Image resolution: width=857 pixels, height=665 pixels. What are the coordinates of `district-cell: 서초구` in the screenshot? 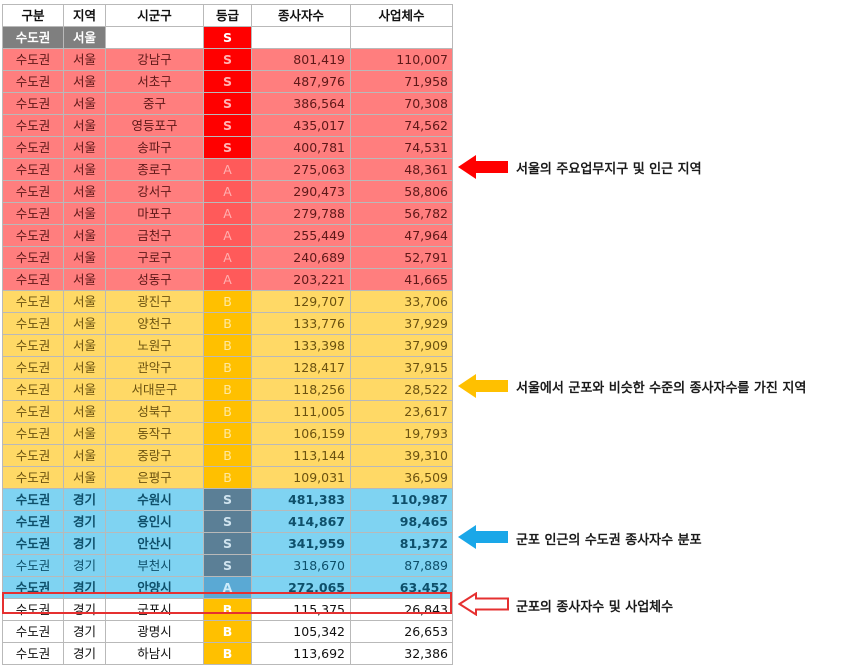 It's located at (155, 82).